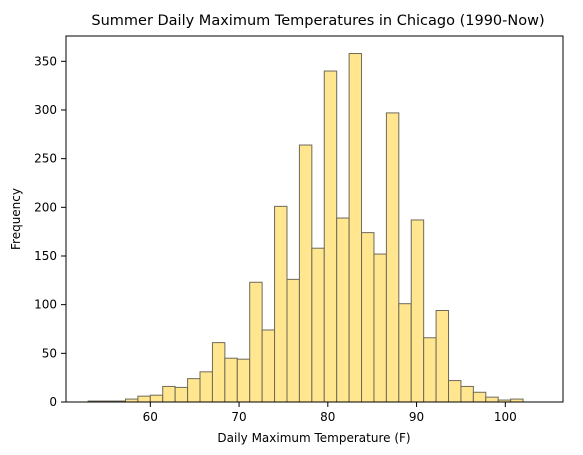  Describe the element at coordinates (313, 438) in the screenshot. I see `x-axis-label: Daily Maximum Temperature (F)` at that location.